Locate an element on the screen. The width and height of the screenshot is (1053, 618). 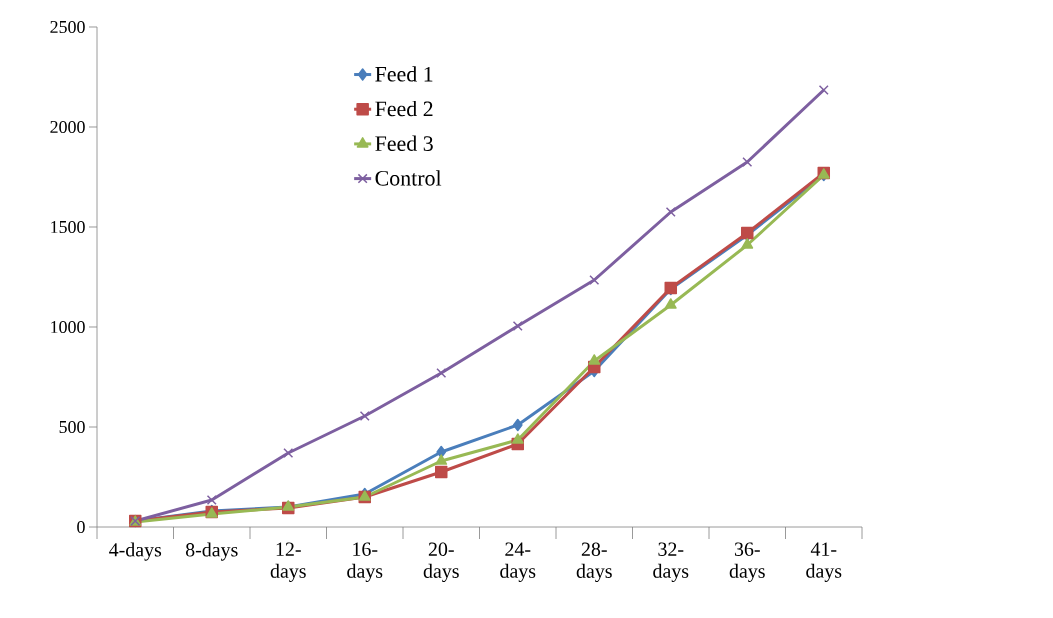
x-tick-label: 20-days is located at coordinates (441, 562).